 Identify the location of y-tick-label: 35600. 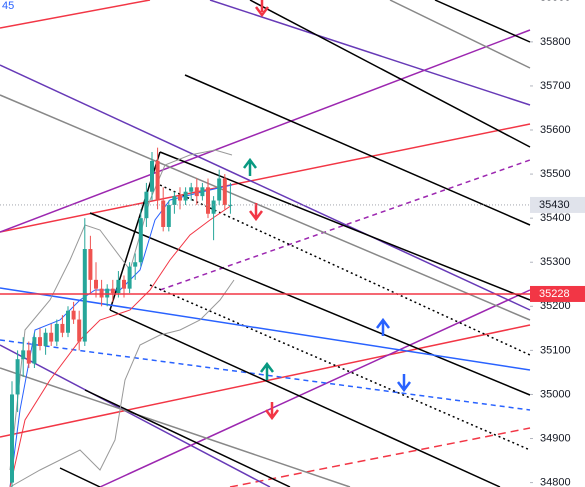
(555, 130).